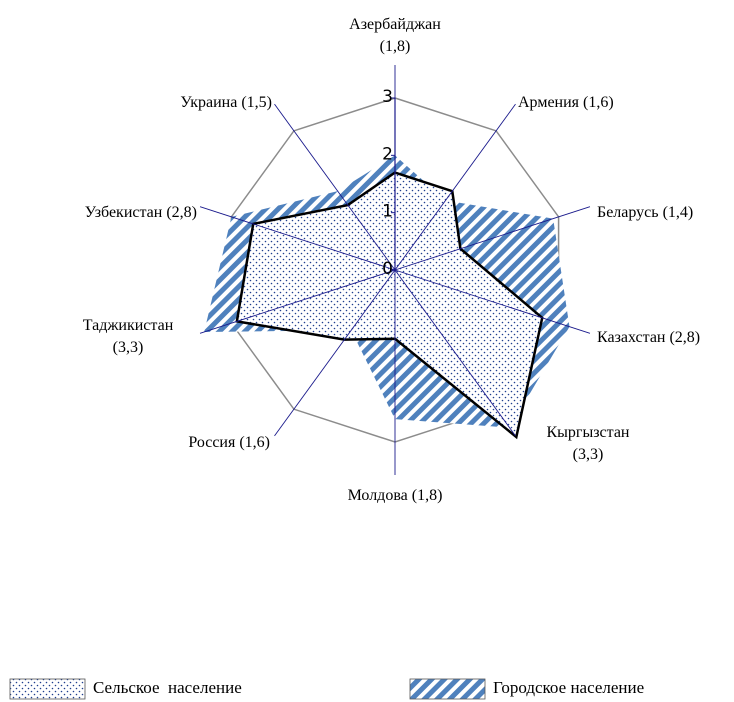 The width and height of the screenshot is (734, 702). I want to click on tick-label: 3, so click(387, 97).